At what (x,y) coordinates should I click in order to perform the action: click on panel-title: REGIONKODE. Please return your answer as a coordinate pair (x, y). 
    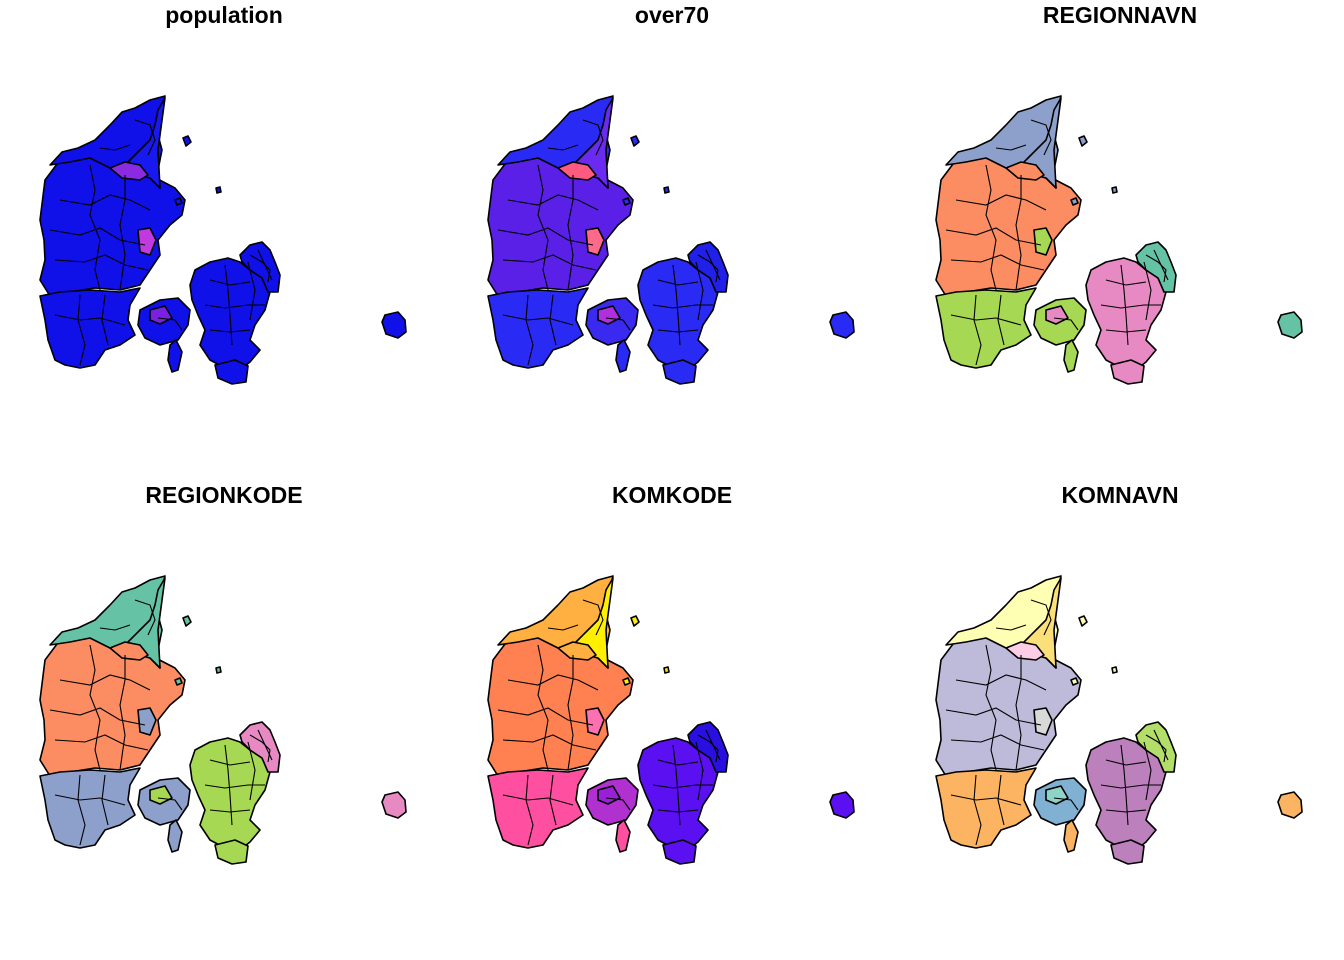
    Looking at the image, I should click on (224, 495).